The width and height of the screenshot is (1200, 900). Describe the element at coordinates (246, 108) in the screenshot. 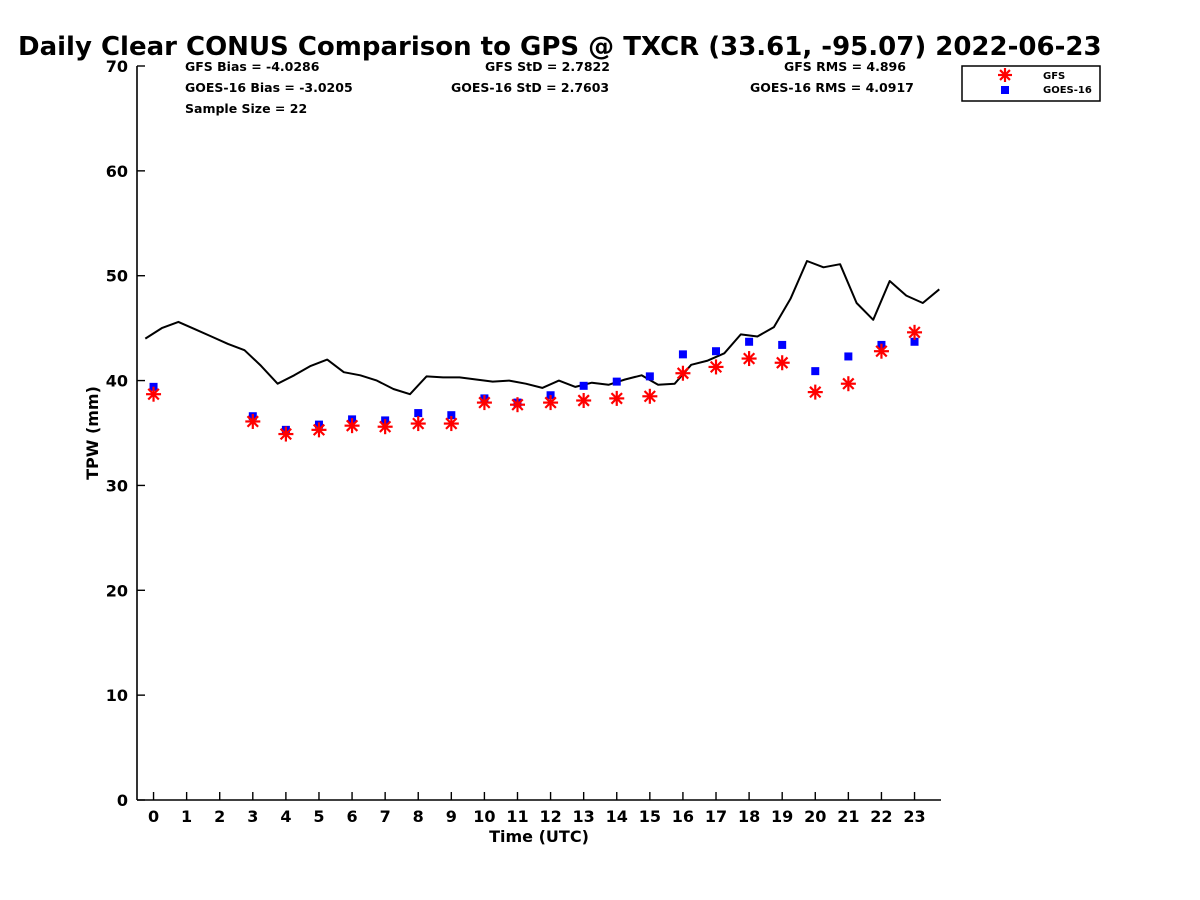

I see `sample-size-text: Sample Size = 22` at that location.